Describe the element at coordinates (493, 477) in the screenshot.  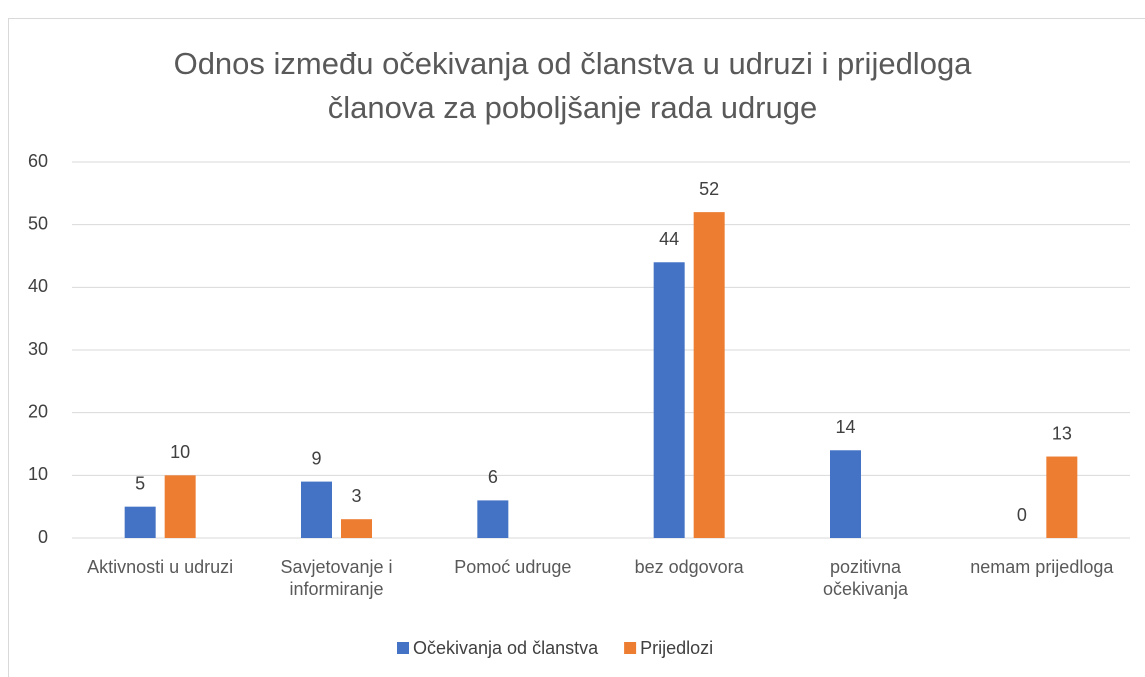
I see `data-label: 6` at that location.